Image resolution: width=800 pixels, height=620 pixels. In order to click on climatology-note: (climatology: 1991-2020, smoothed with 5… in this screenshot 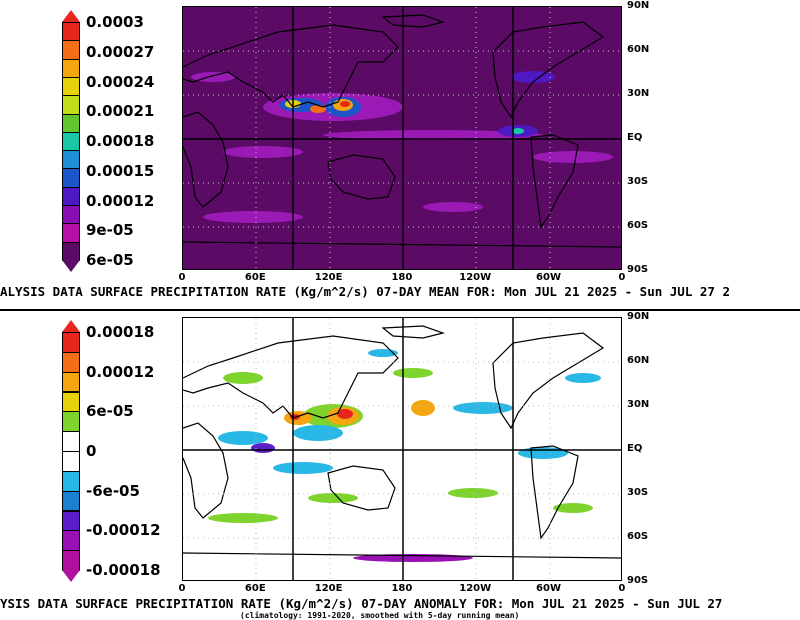, I will do `click(380, 615)`.